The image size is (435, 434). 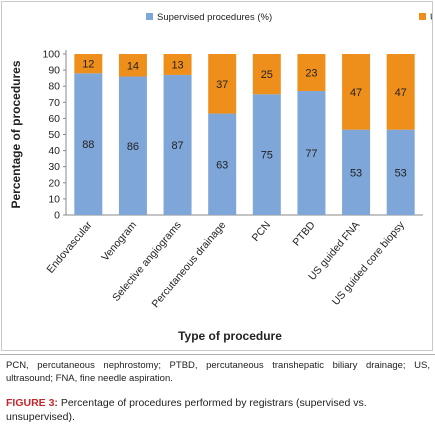 I want to click on x-tick-label: Endovascular, so click(x=70, y=247).